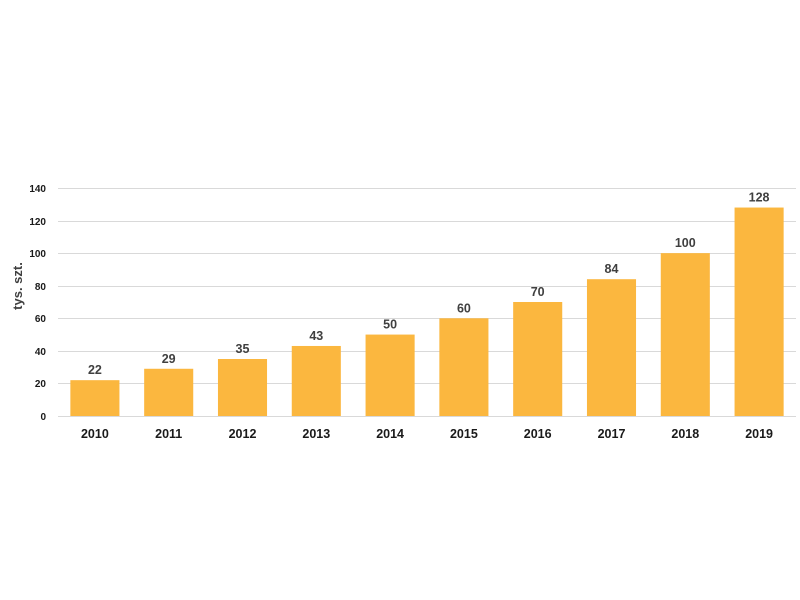 This screenshot has height=600, width=800. I want to click on bar-2010, so click(95, 398).